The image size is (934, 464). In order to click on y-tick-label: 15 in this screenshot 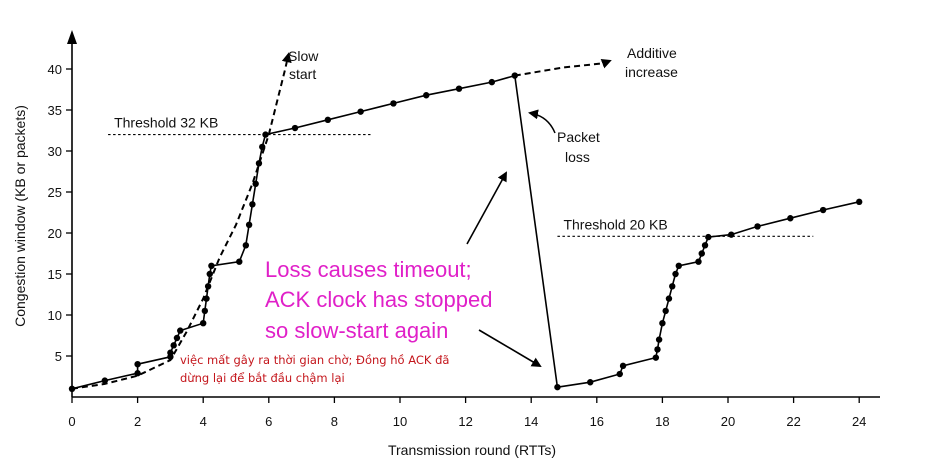, I will do `click(55, 274)`.